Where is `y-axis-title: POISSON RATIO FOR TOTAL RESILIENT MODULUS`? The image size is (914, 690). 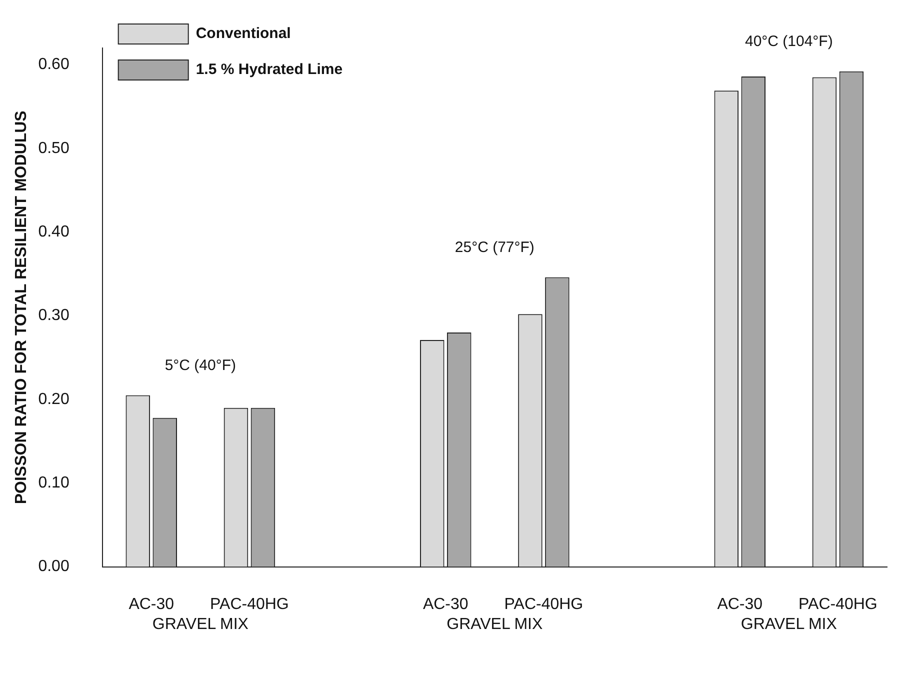
y-axis-title: POISSON RATIO FOR TOTAL RESILIENT MODULUS is located at coordinates (21, 307).